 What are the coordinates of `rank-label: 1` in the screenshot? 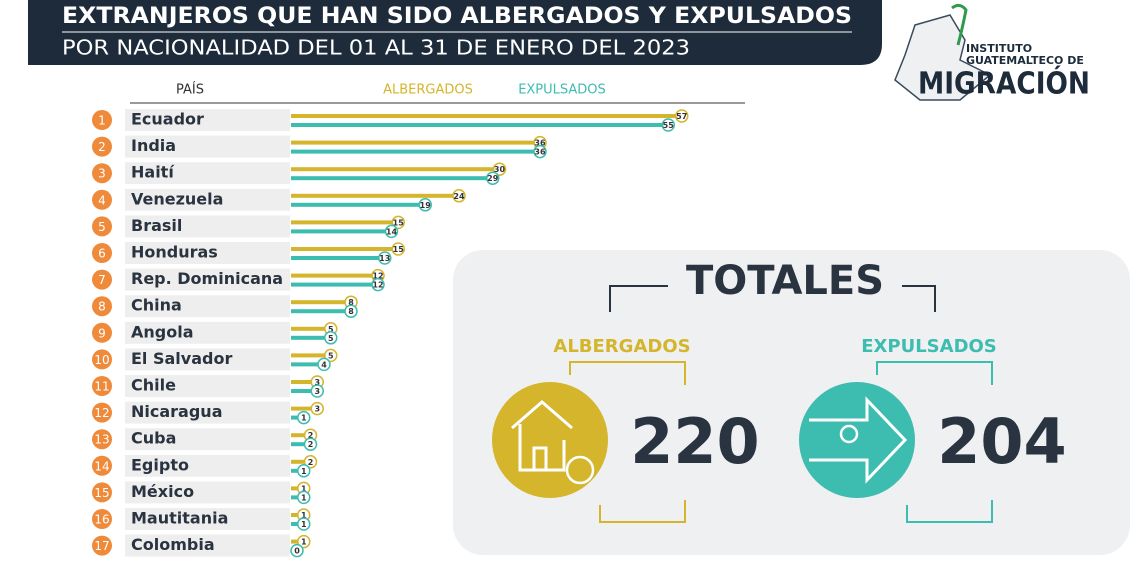 It's located at (102, 121).